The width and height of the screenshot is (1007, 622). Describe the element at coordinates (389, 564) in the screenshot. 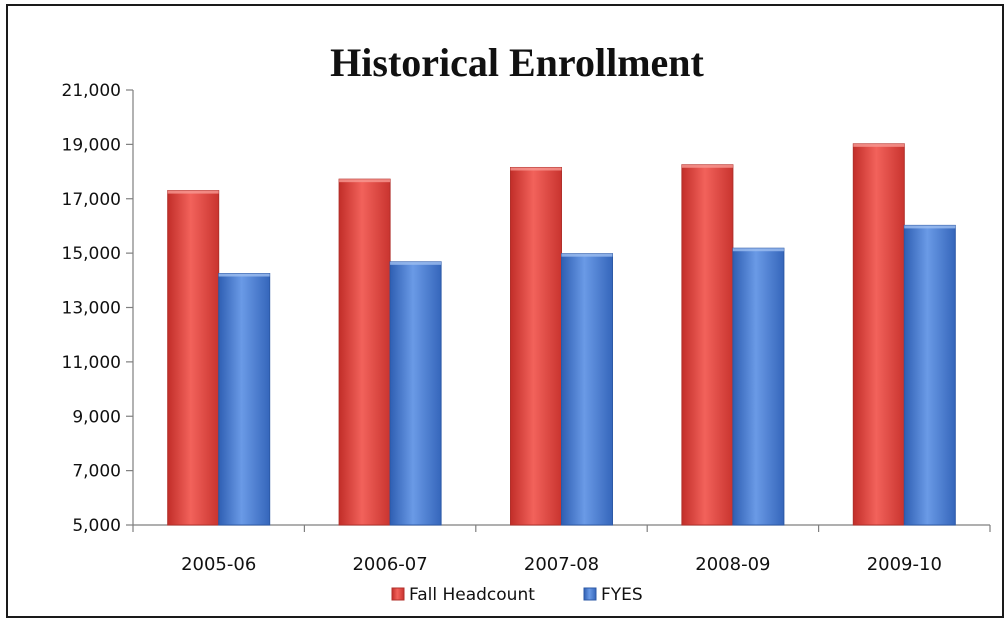

I see `x-tick-label: 2006-07` at that location.